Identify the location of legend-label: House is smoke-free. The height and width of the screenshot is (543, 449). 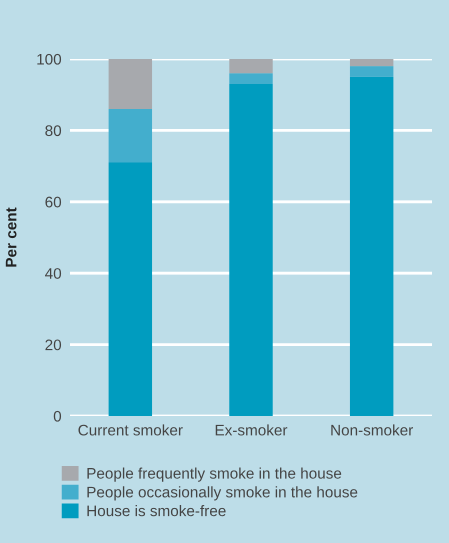
(156, 510).